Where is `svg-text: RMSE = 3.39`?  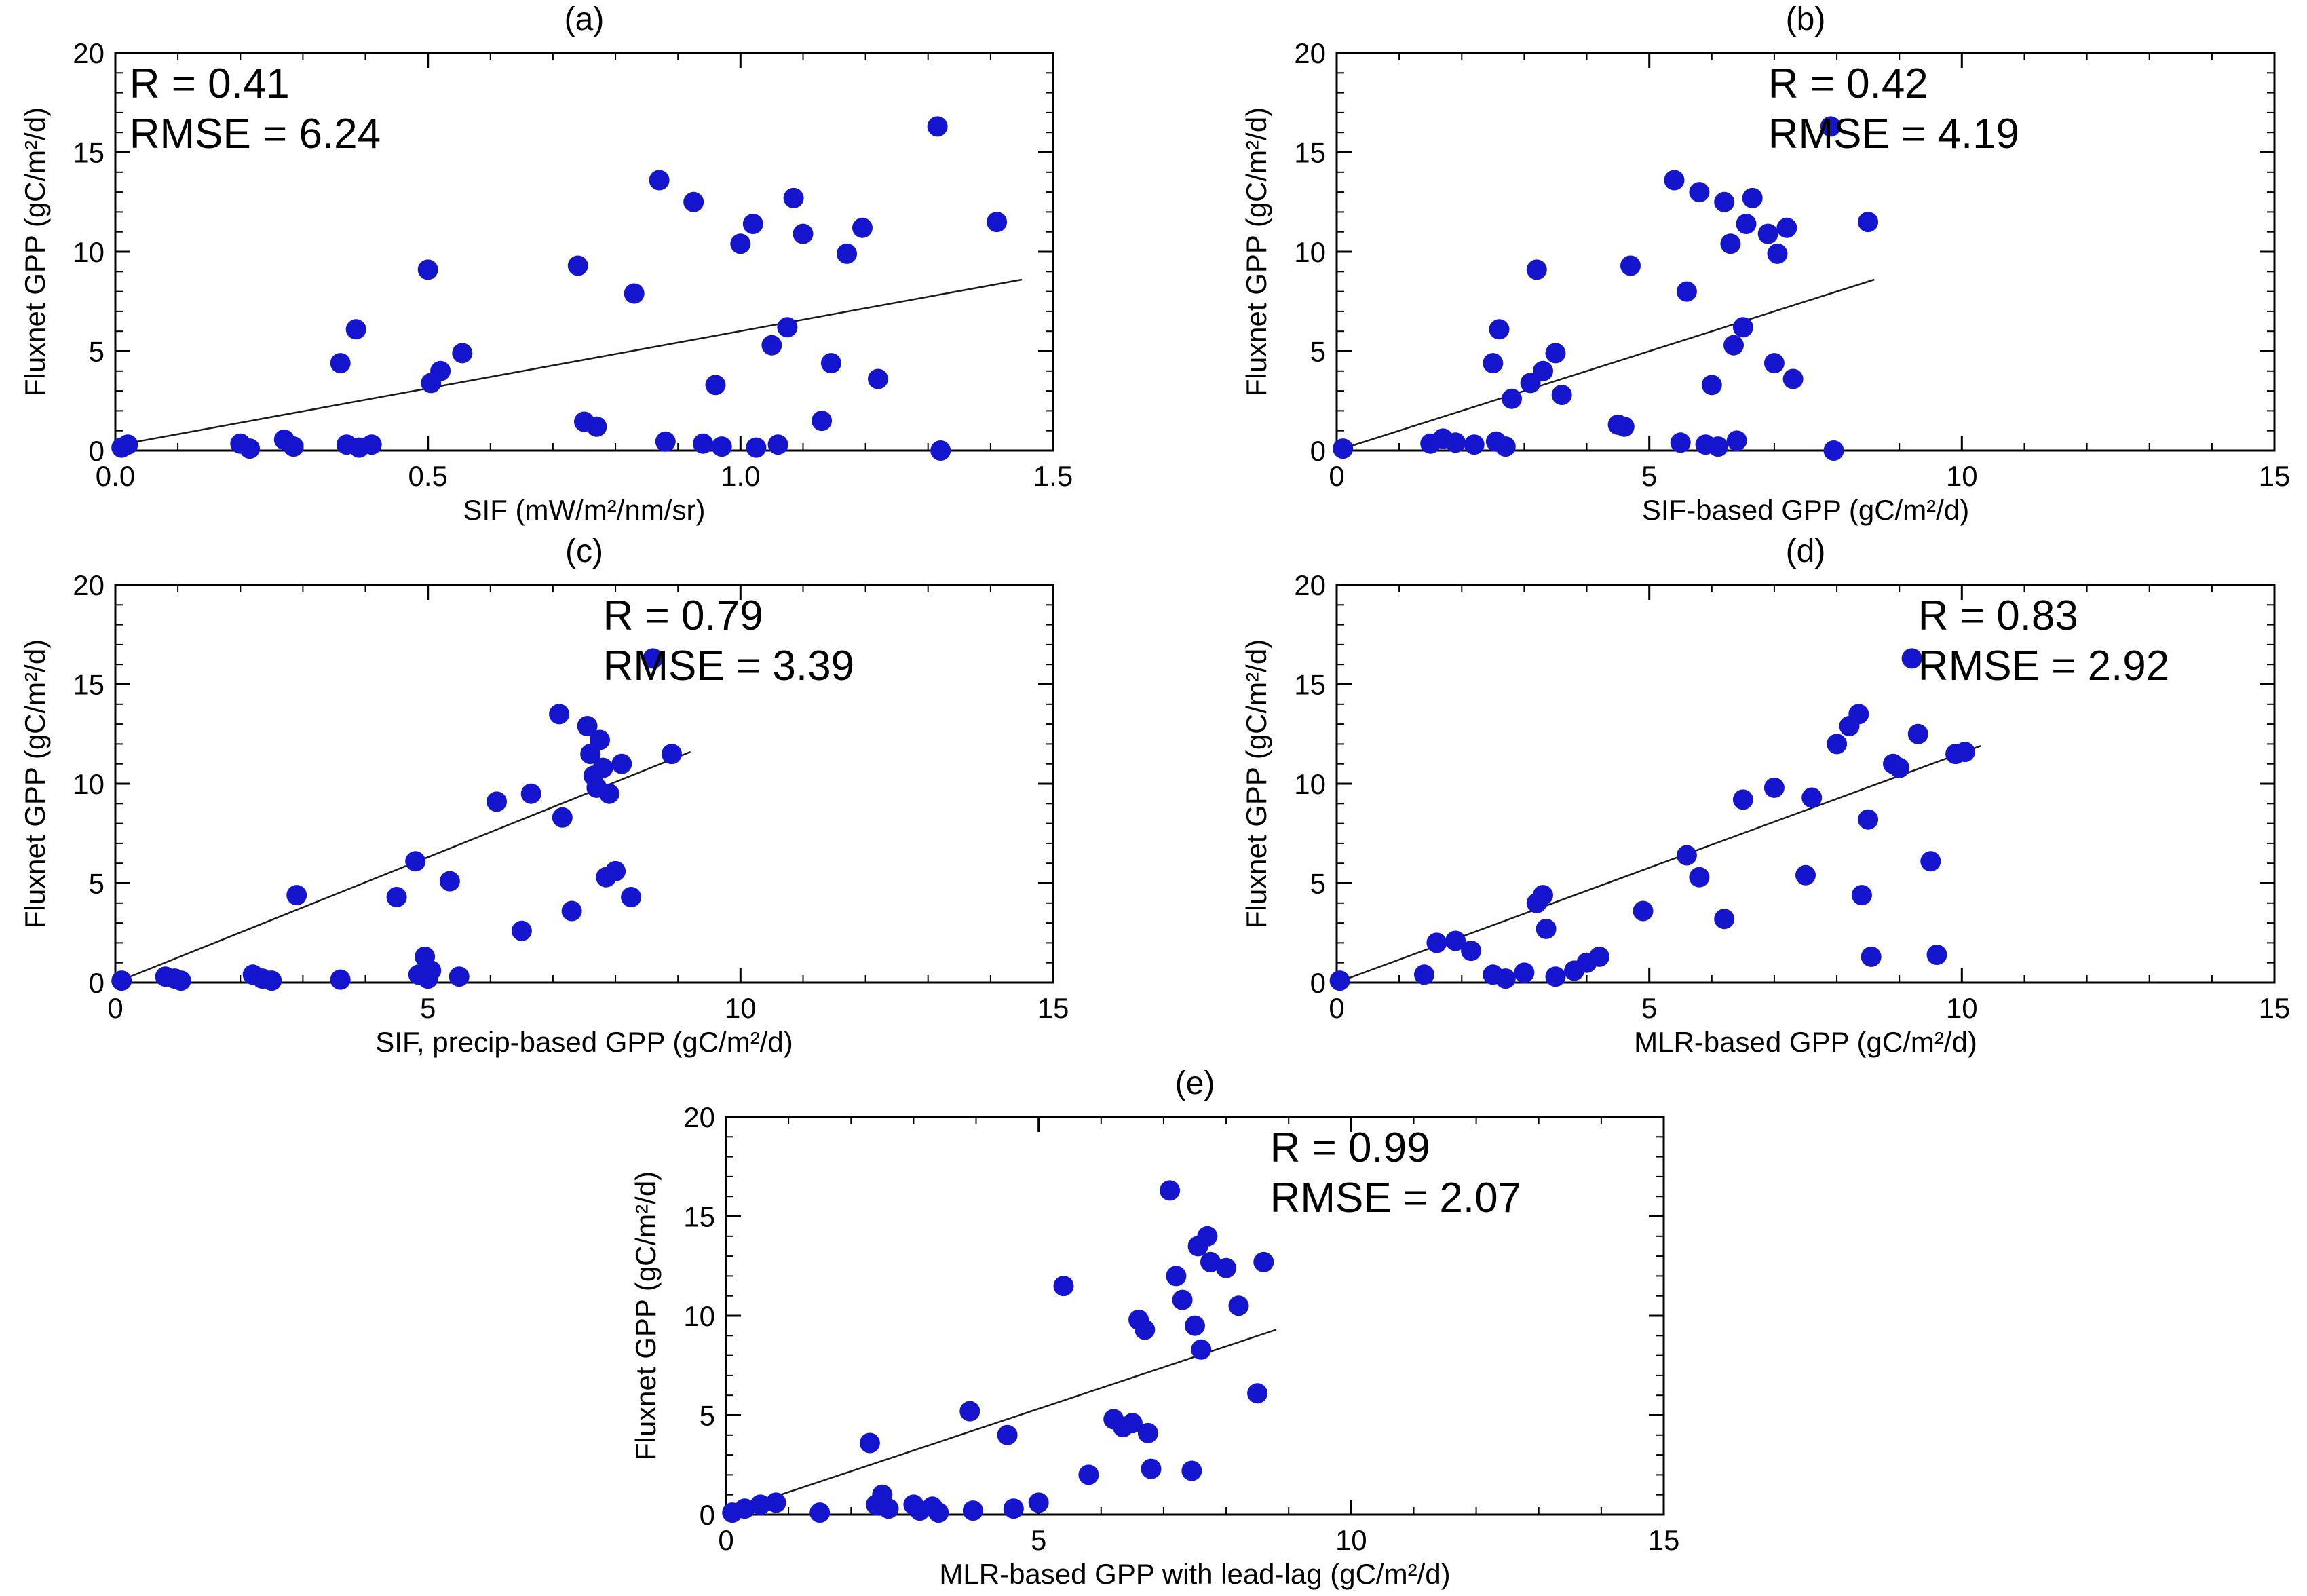 svg-text: RMSE = 3.39 is located at coordinates (728, 666).